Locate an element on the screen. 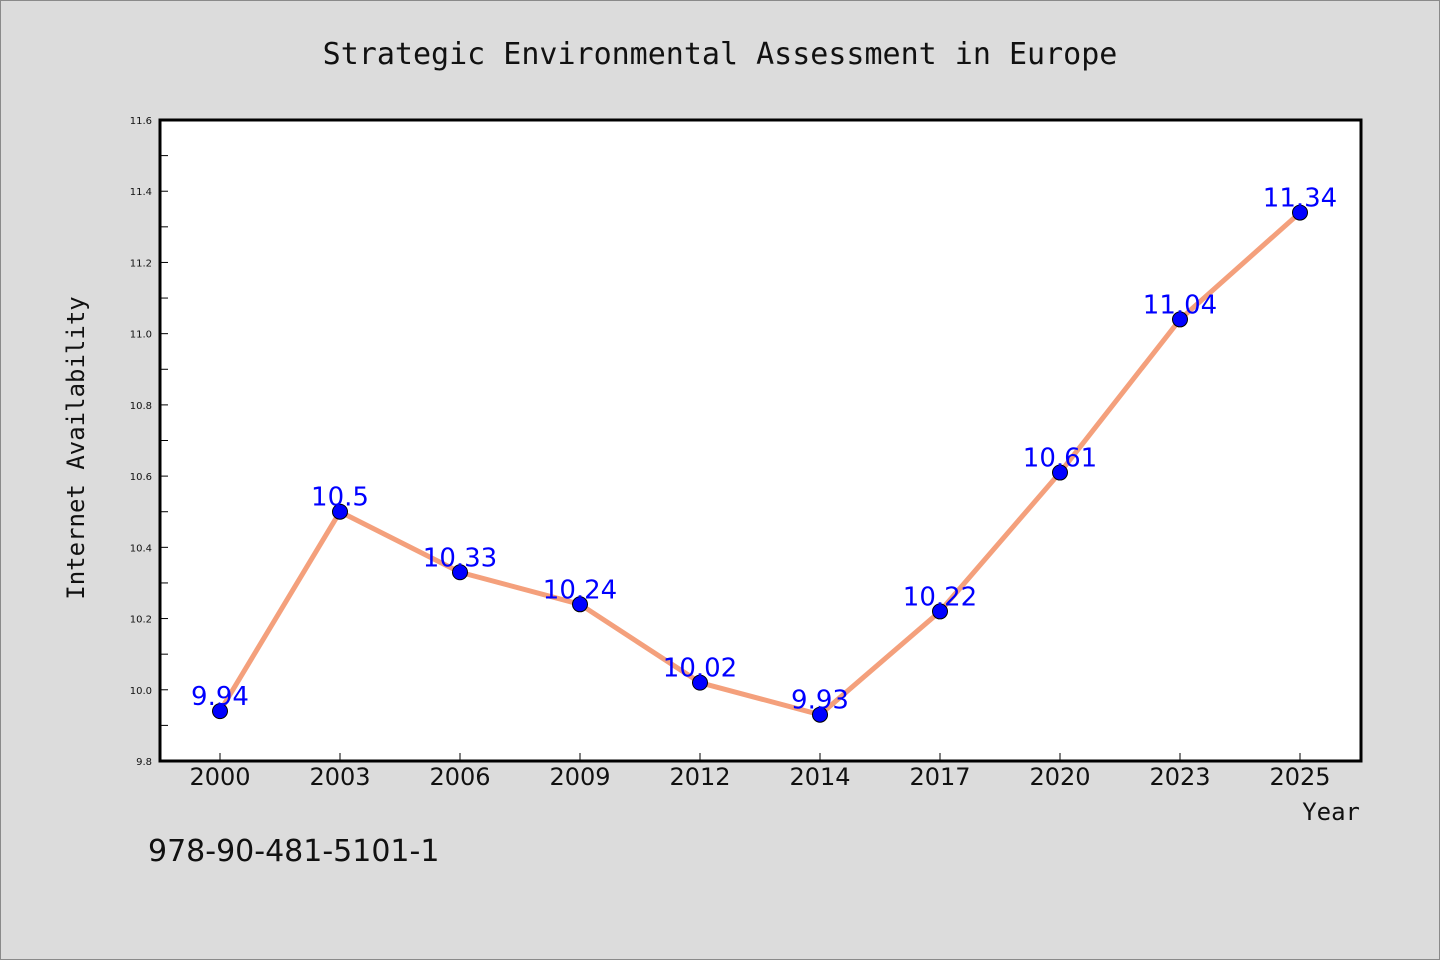 This screenshot has width=1440, height=960. x-tick-label: 2020 is located at coordinates (1059, 777).